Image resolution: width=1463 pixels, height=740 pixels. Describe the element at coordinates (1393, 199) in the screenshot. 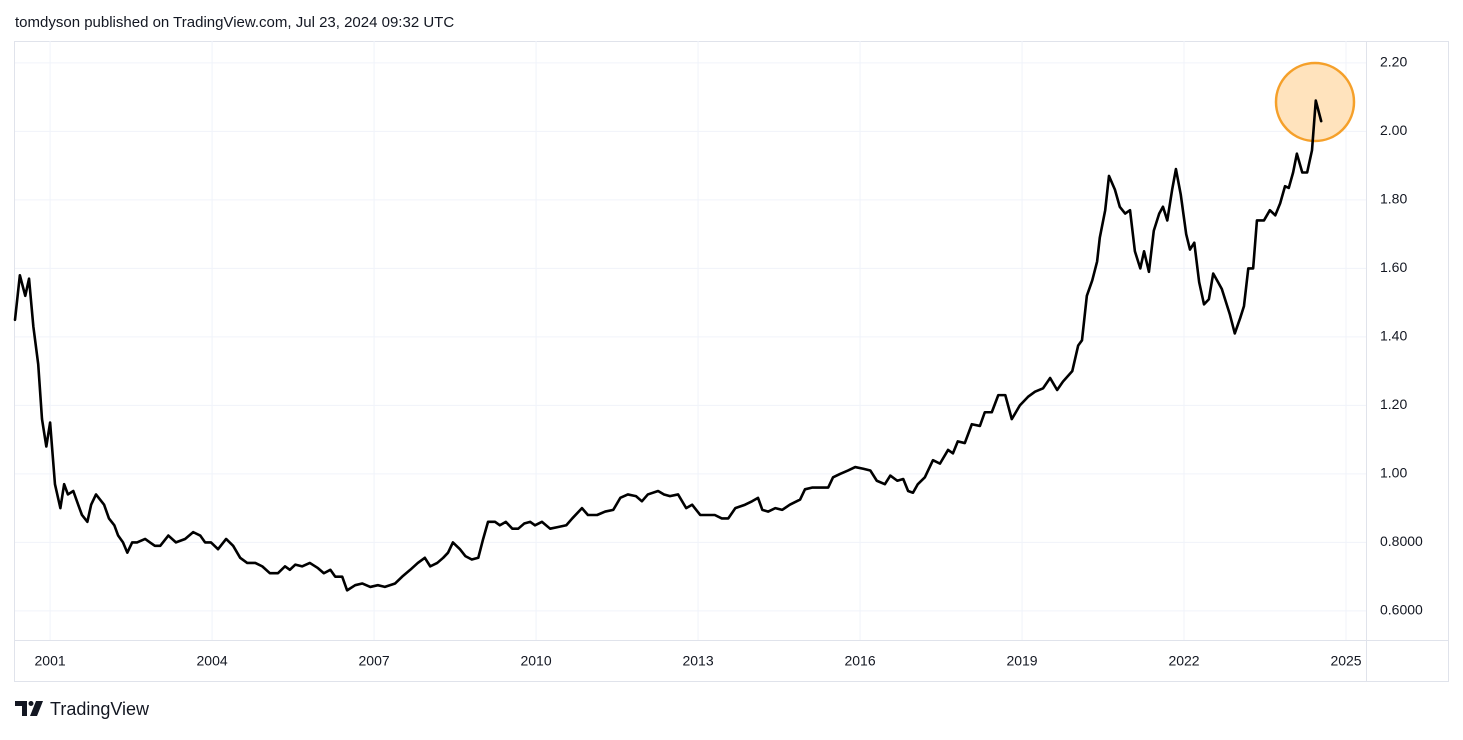

I see `y-tick-label: 1.80` at that location.